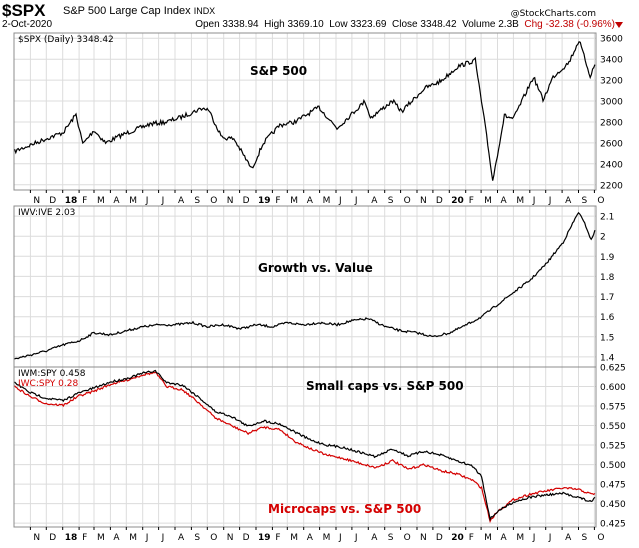  What do you see at coordinates (613, 408) in the screenshot?
I see `y-tick-label: 0.575` at bounding box center [613, 408].